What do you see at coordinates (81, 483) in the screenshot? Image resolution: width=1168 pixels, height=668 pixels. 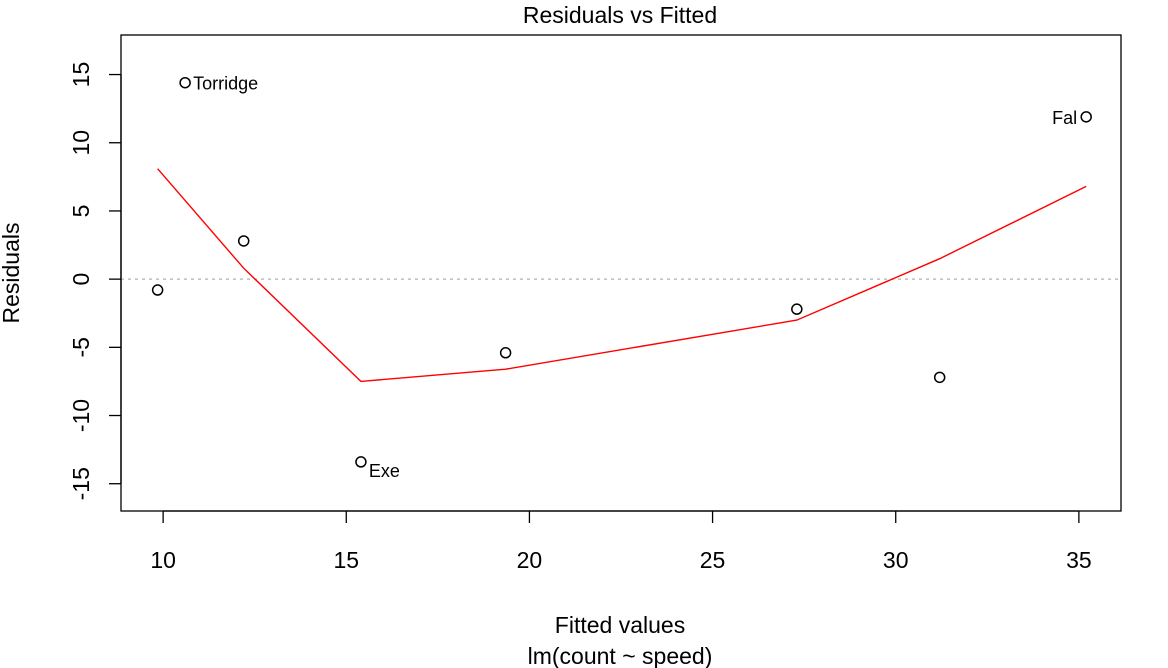 I see `y-tick-label: -15` at bounding box center [81, 483].